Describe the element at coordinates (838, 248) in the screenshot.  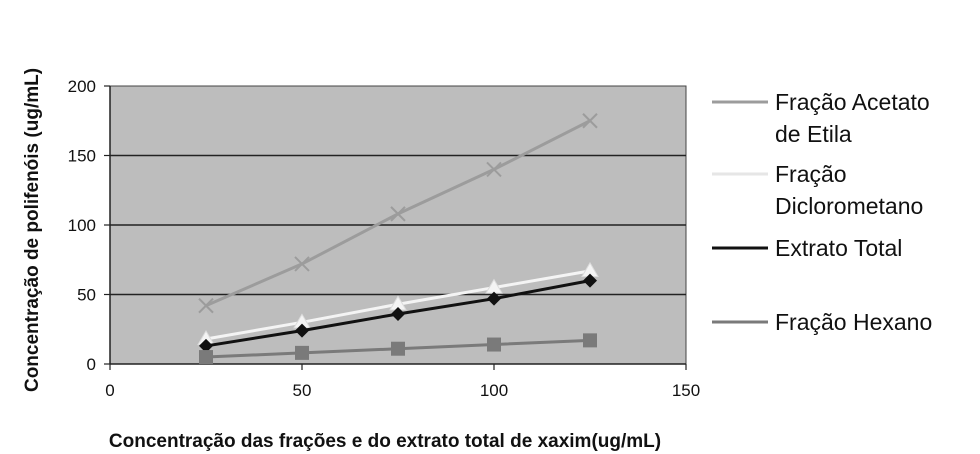
I see `legend-label: Extrato Total` at that location.